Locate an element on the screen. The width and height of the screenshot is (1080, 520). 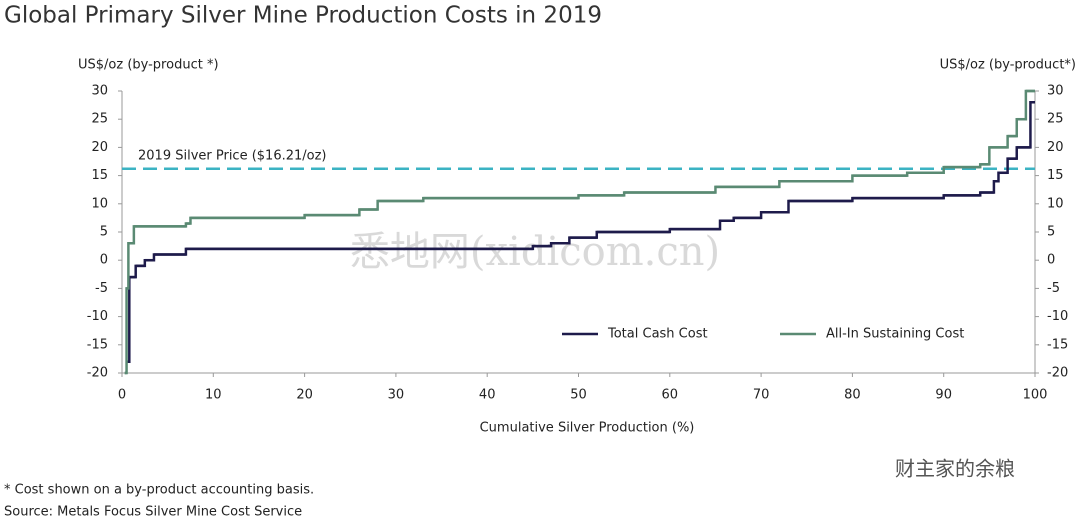
x-tick-label: 0 is located at coordinates (122, 395).